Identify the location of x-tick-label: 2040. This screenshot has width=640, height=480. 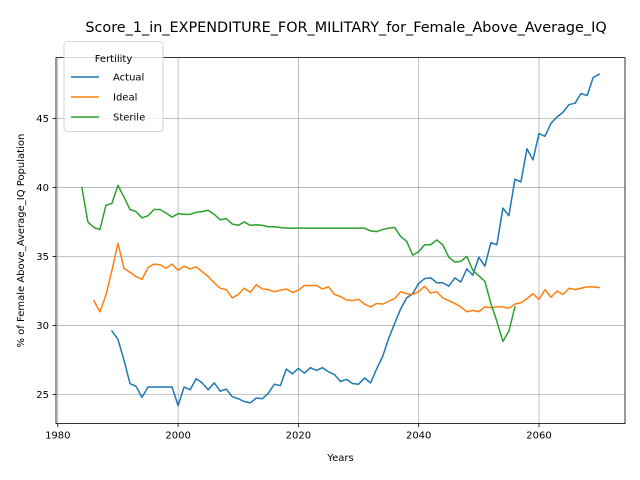
(418, 436).